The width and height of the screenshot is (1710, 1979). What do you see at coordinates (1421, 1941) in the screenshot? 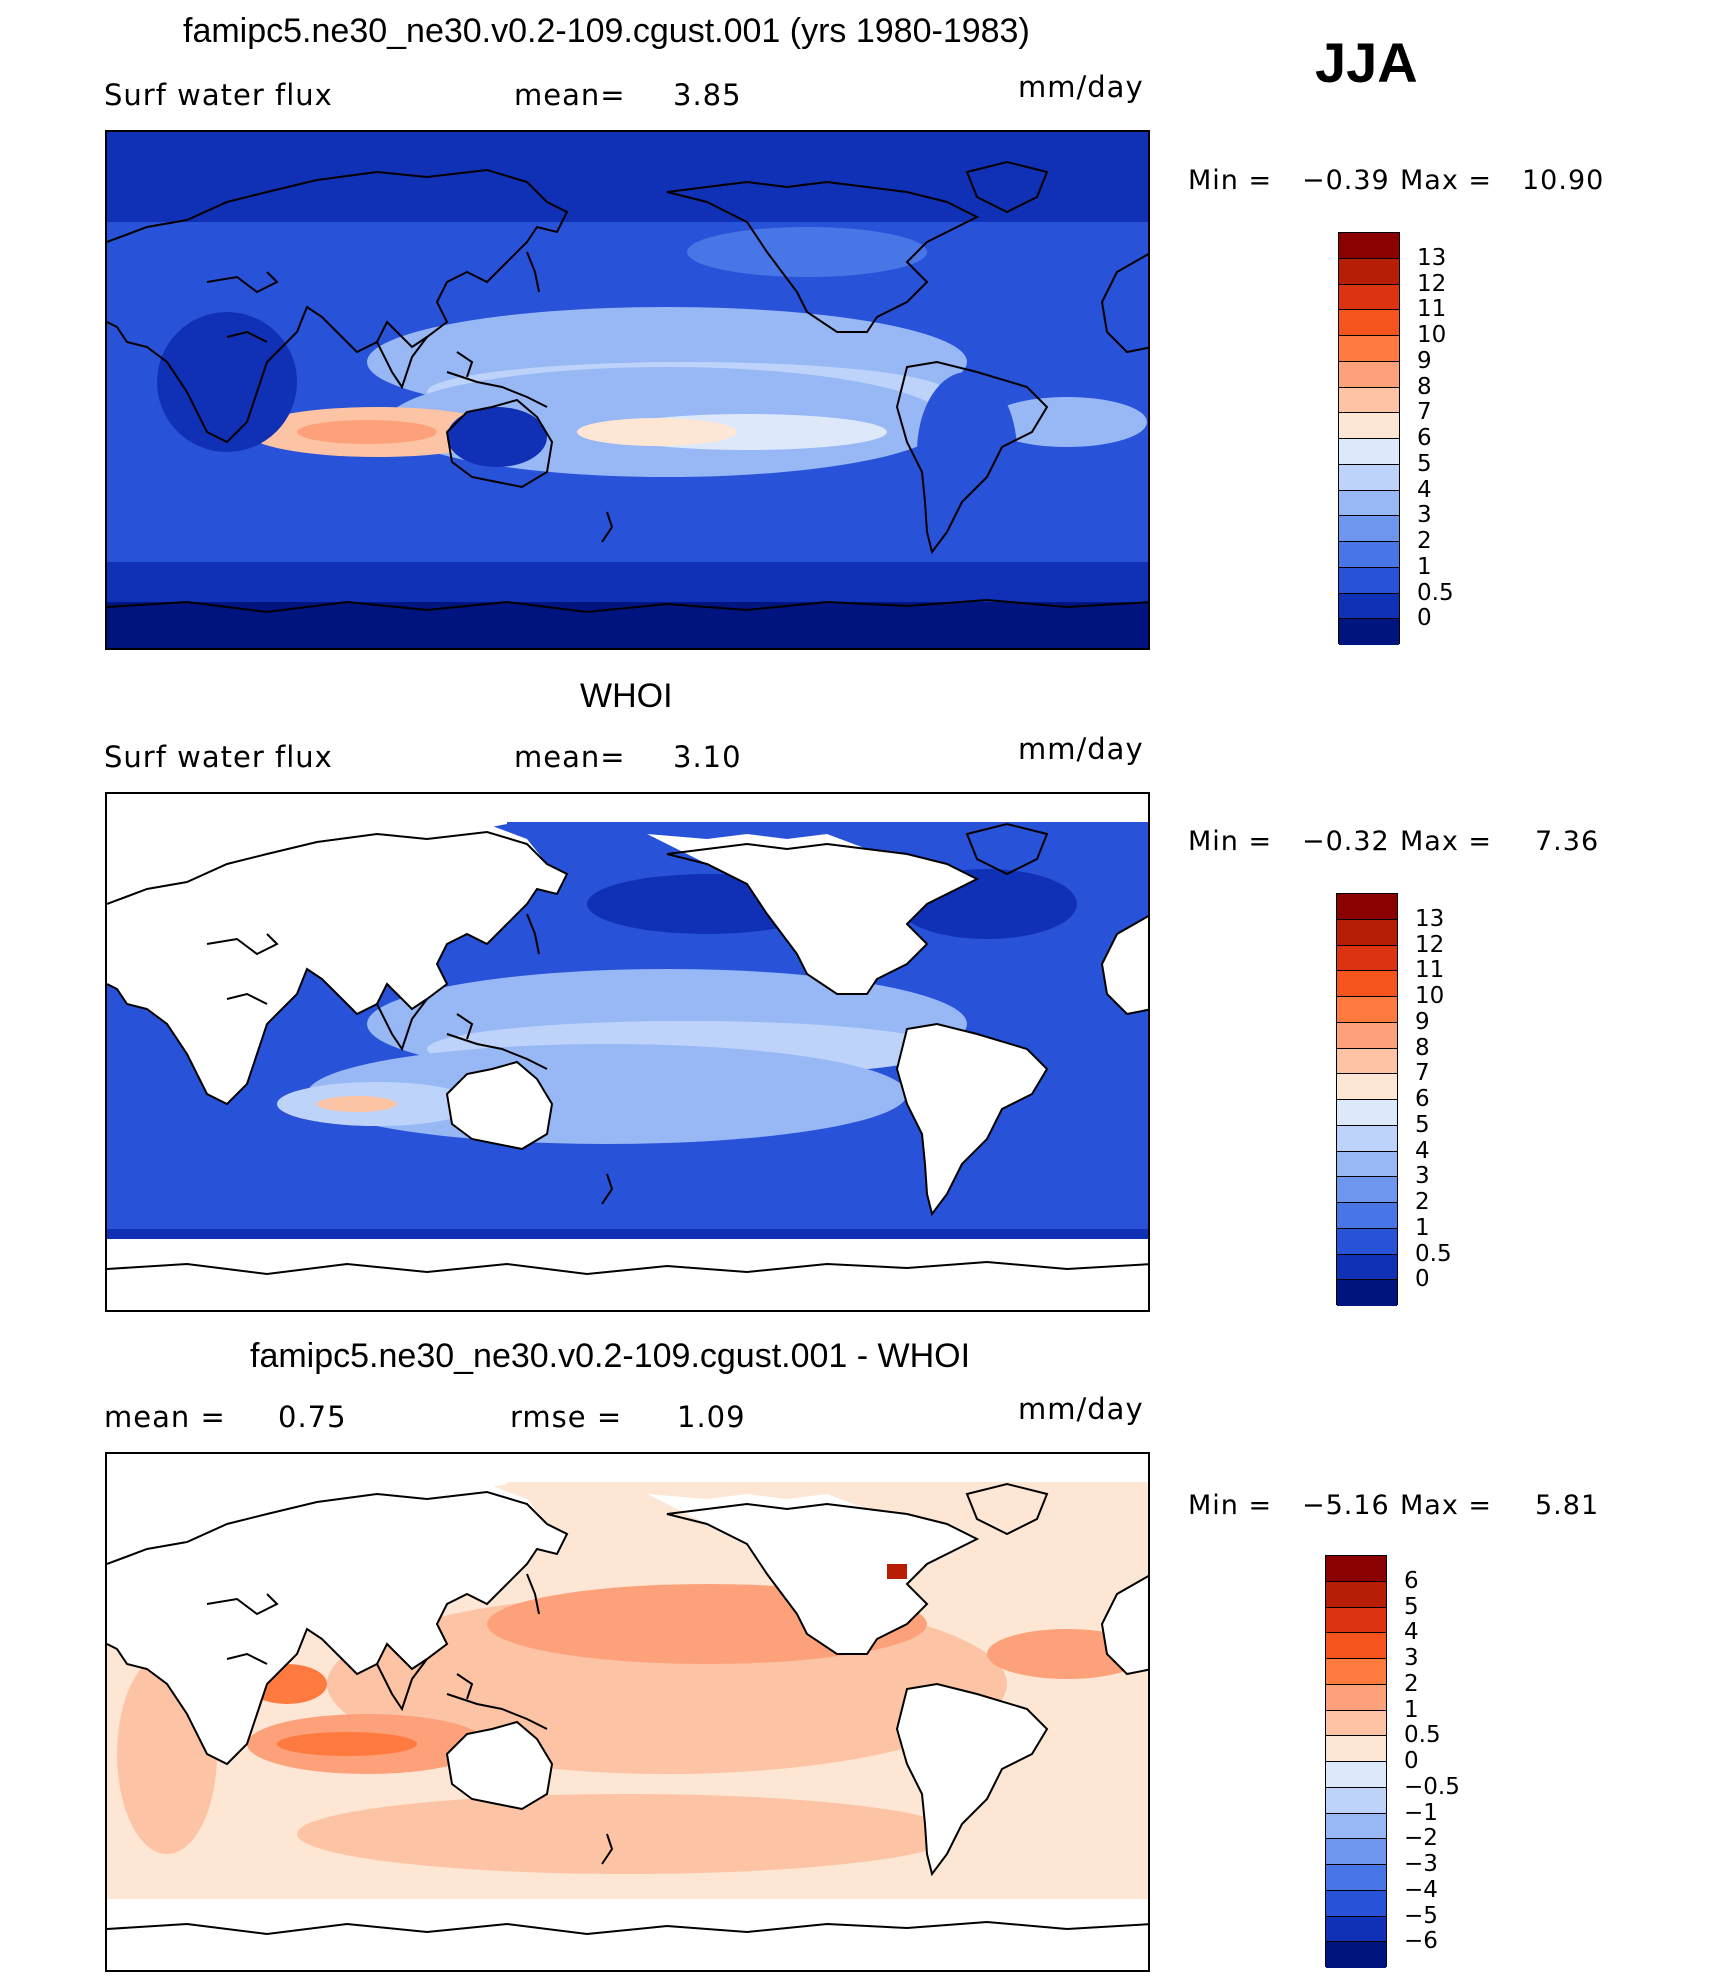
I see `colorbar-level-label: −6` at bounding box center [1421, 1941].